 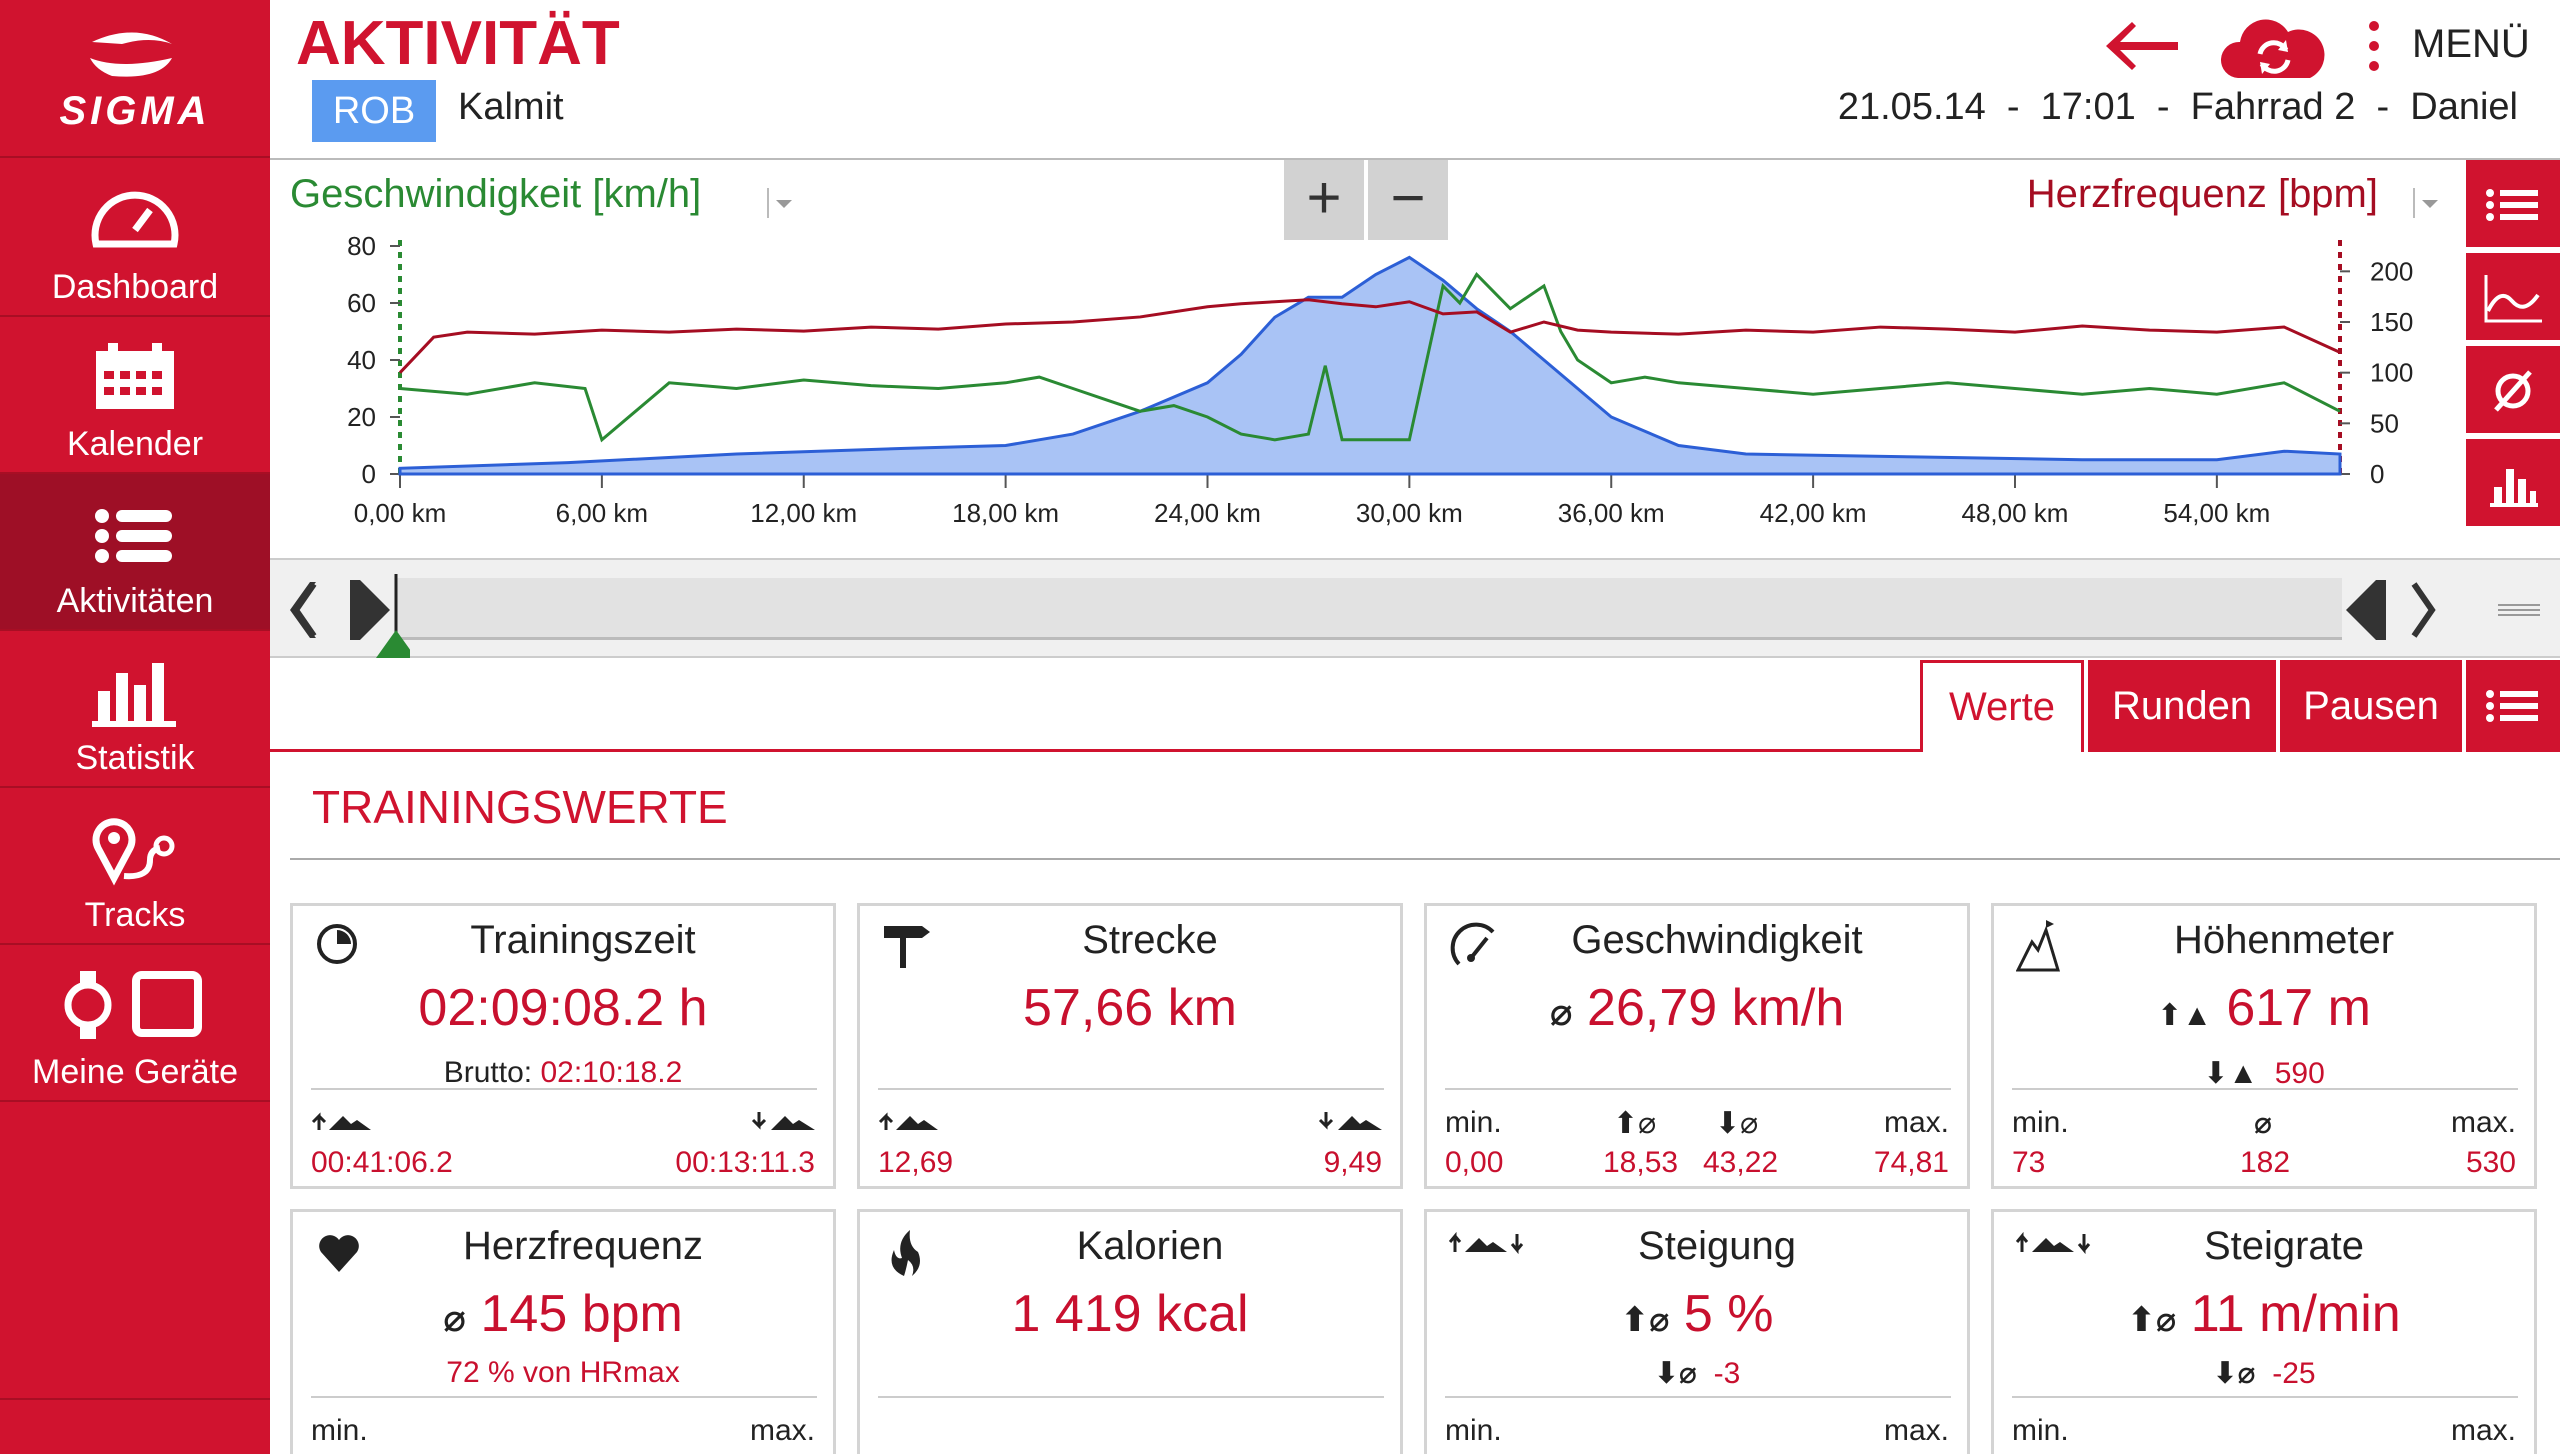 What do you see at coordinates (745, 1162) in the screenshot?
I see `downhill-time: 00:13:11.3` at bounding box center [745, 1162].